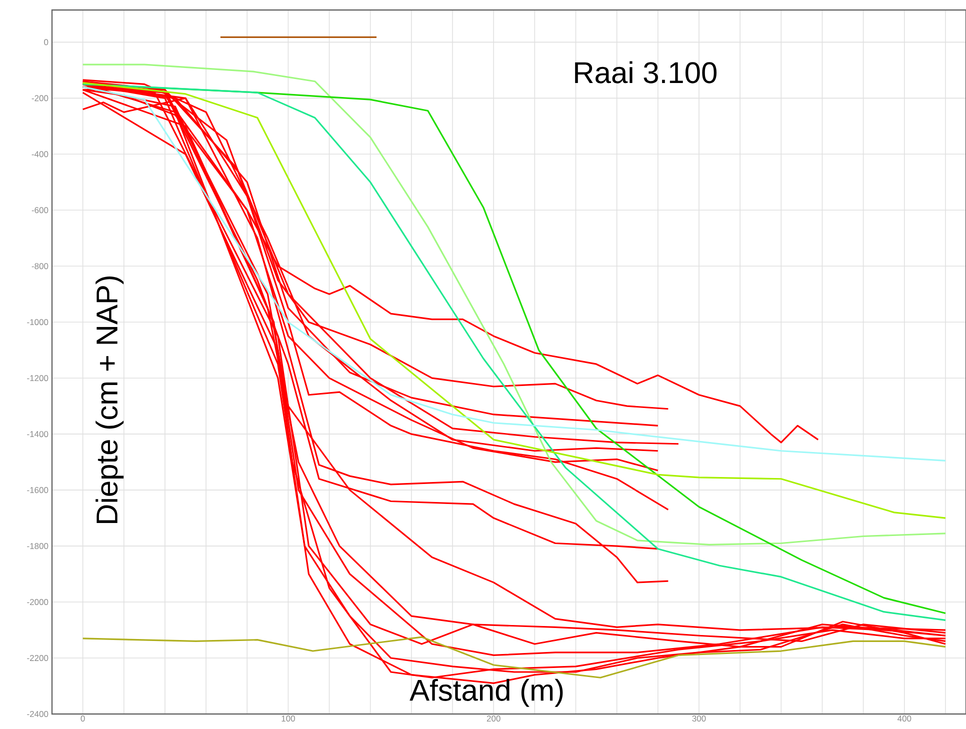 The width and height of the screenshot is (966, 729). I want to click on y-tick-label: -800, so click(40, 266).